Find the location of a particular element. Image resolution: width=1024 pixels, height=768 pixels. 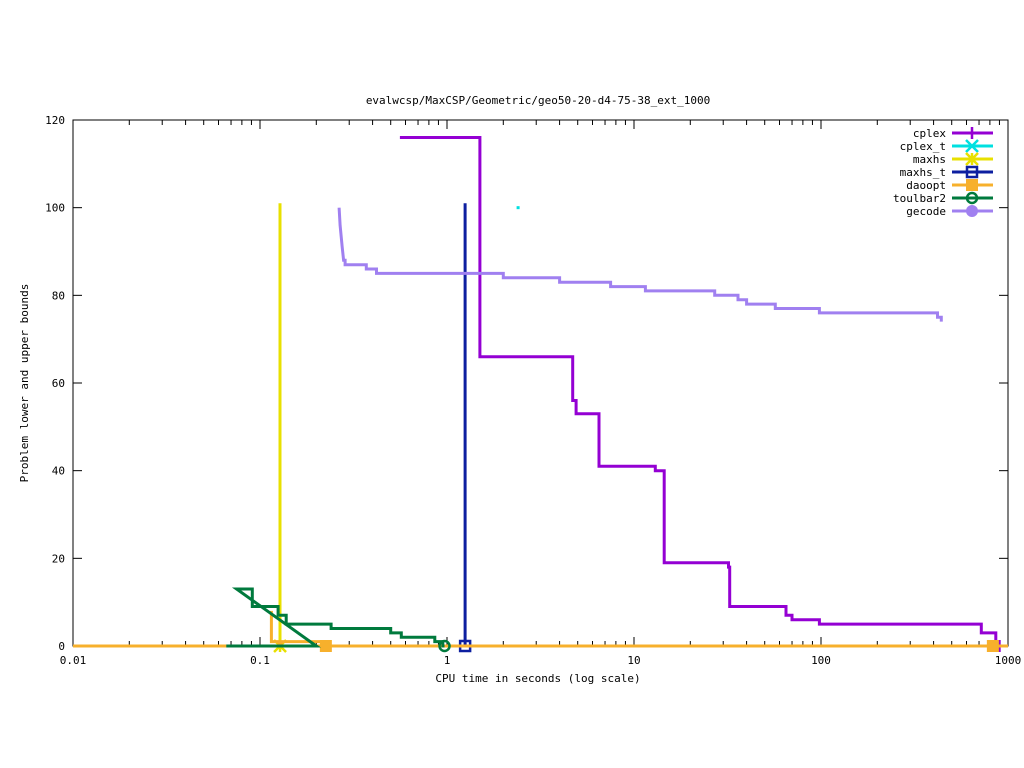

series-line-toulbar2 is located at coordinates (335, 617).